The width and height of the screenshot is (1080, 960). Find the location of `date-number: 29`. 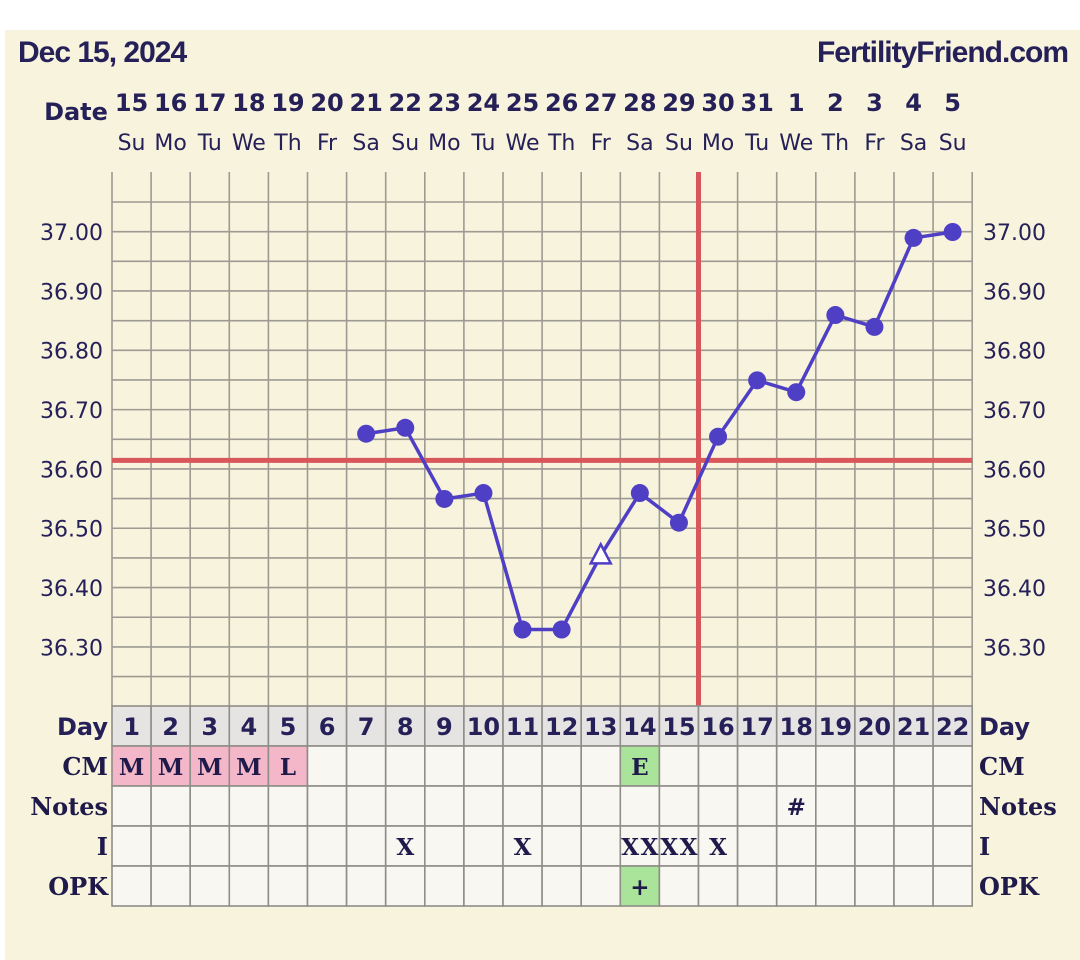

date-number: 29 is located at coordinates (678, 103).